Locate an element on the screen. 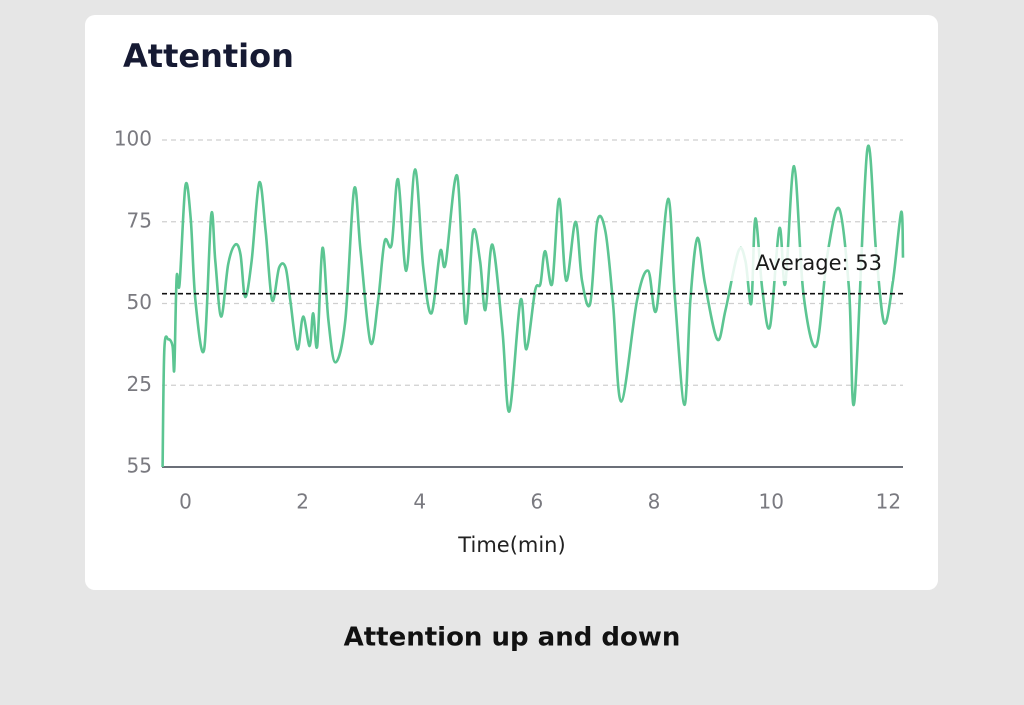 The height and width of the screenshot is (705, 1024). average-label: Average: 53 is located at coordinates (818, 263).